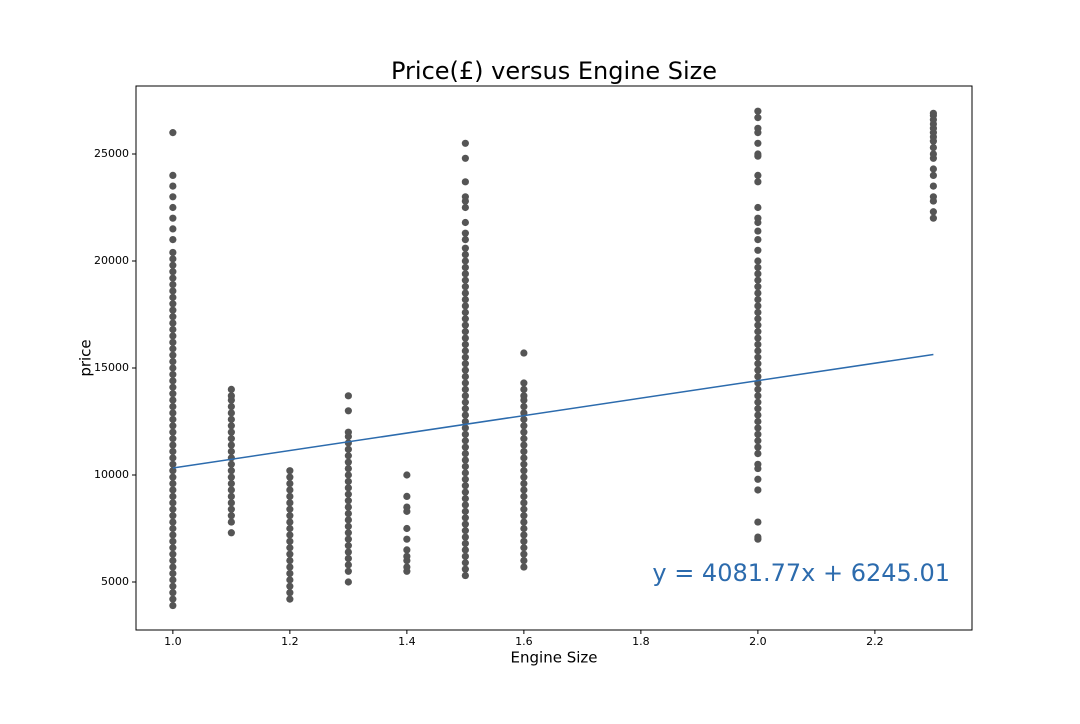 Image resolution: width=1080 pixels, height=724 pixels. I want to click on x-tick-label: 1.6, so click(524, 641).